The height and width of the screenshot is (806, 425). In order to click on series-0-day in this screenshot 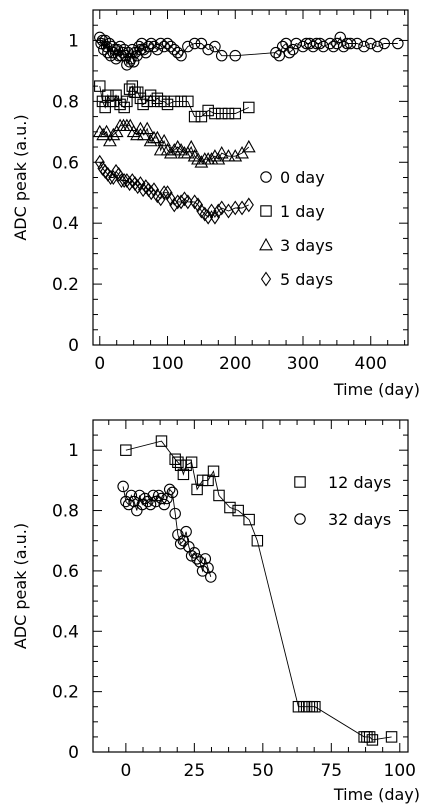, I will do `click(249, 51)`.